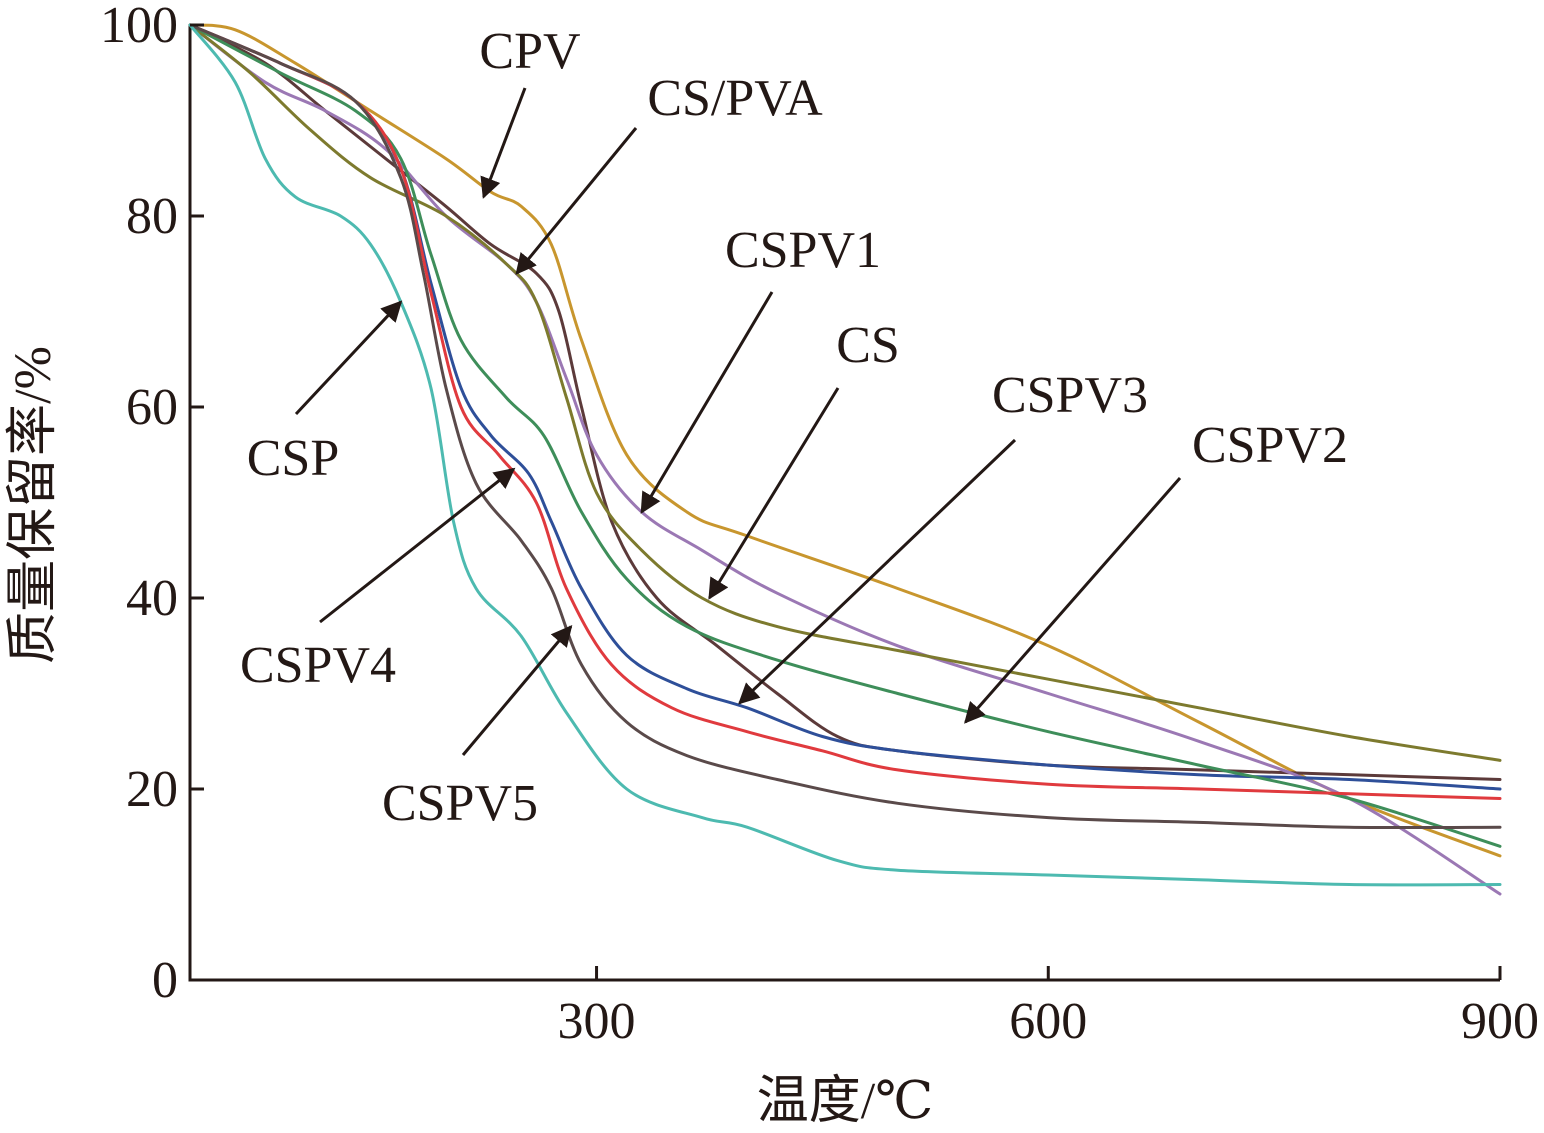 The width and height of the screenshot is (1544, 1133). Describe the element at coordinates (417, 545) in the screenshot. I see `annotation-arrow-cspv4` at that location.